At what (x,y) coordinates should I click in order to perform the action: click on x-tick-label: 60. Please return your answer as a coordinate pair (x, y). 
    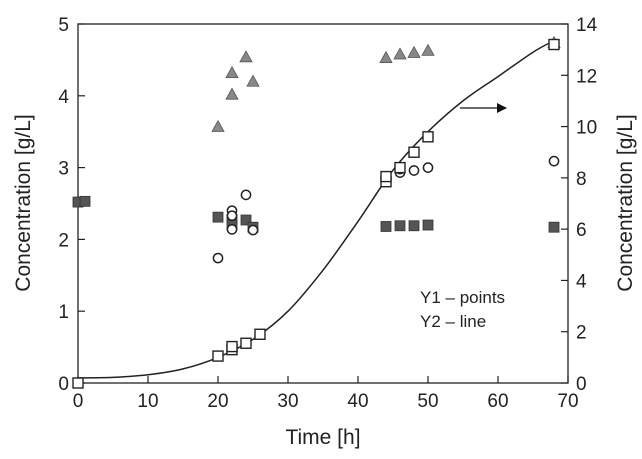
    Looking at the image, I should click on (497, 401).